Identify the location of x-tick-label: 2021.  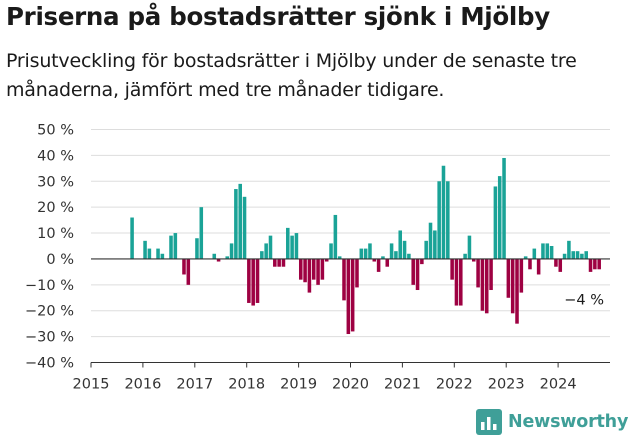
(402, 385).